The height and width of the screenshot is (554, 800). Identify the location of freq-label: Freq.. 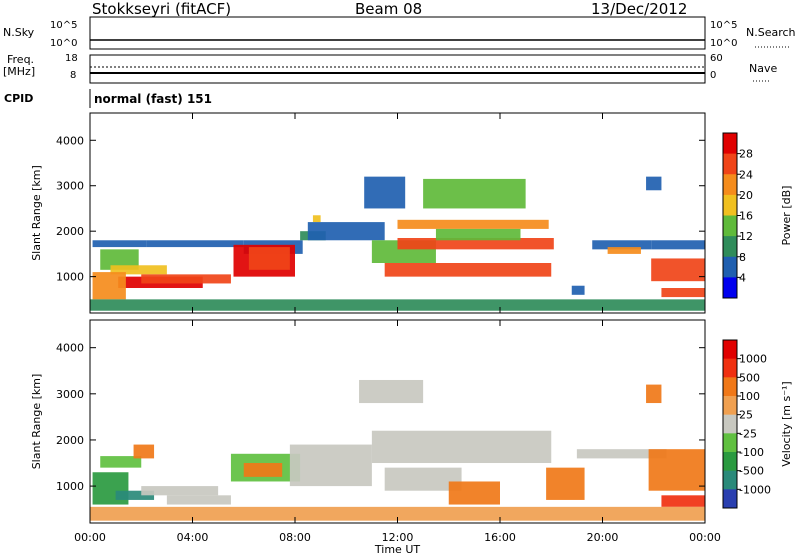
(21, 59).